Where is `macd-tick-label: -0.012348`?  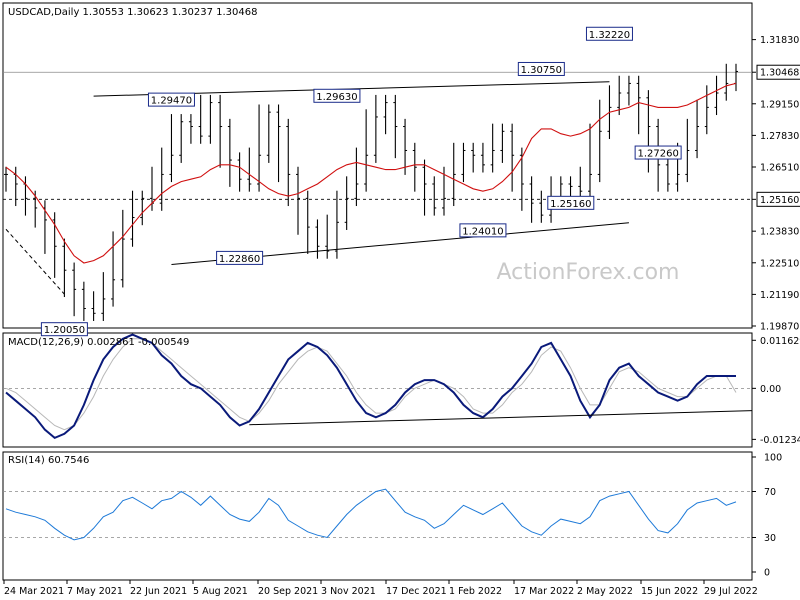
macd-tick-label: -0.012348 is located at coordinates (780, 440).